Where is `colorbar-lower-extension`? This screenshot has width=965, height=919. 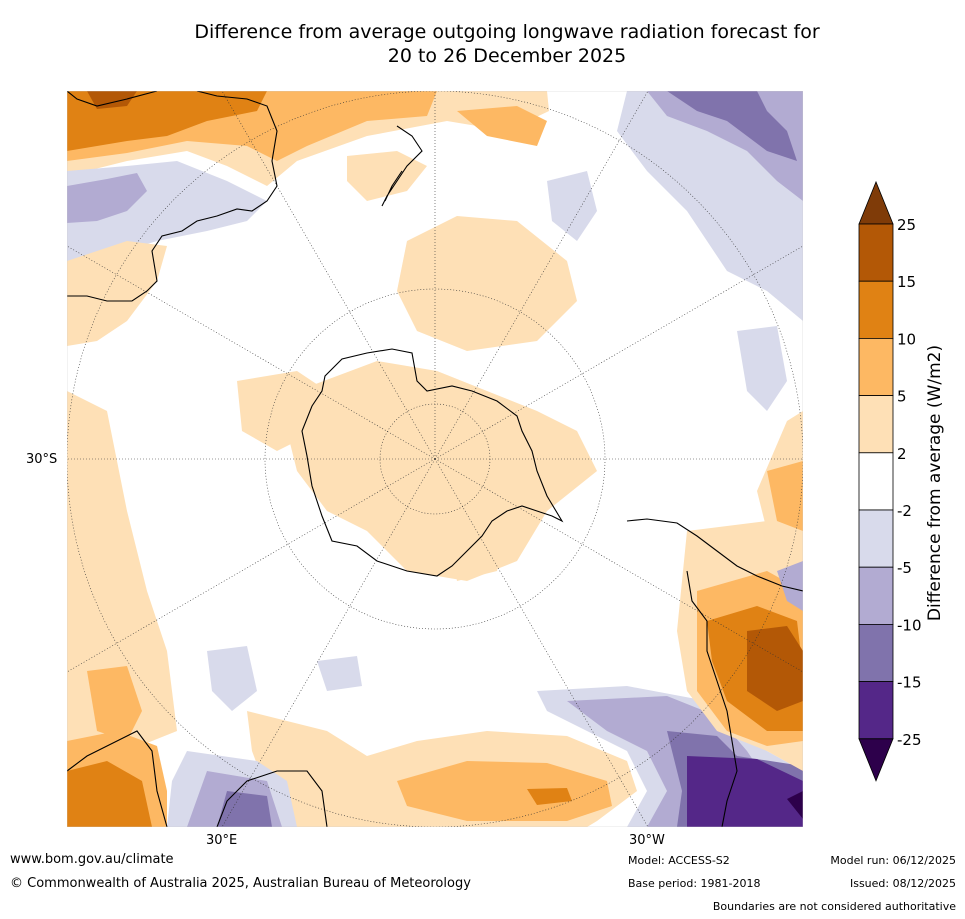 colorbar-lower-extension is located at coordinates (876, 760).